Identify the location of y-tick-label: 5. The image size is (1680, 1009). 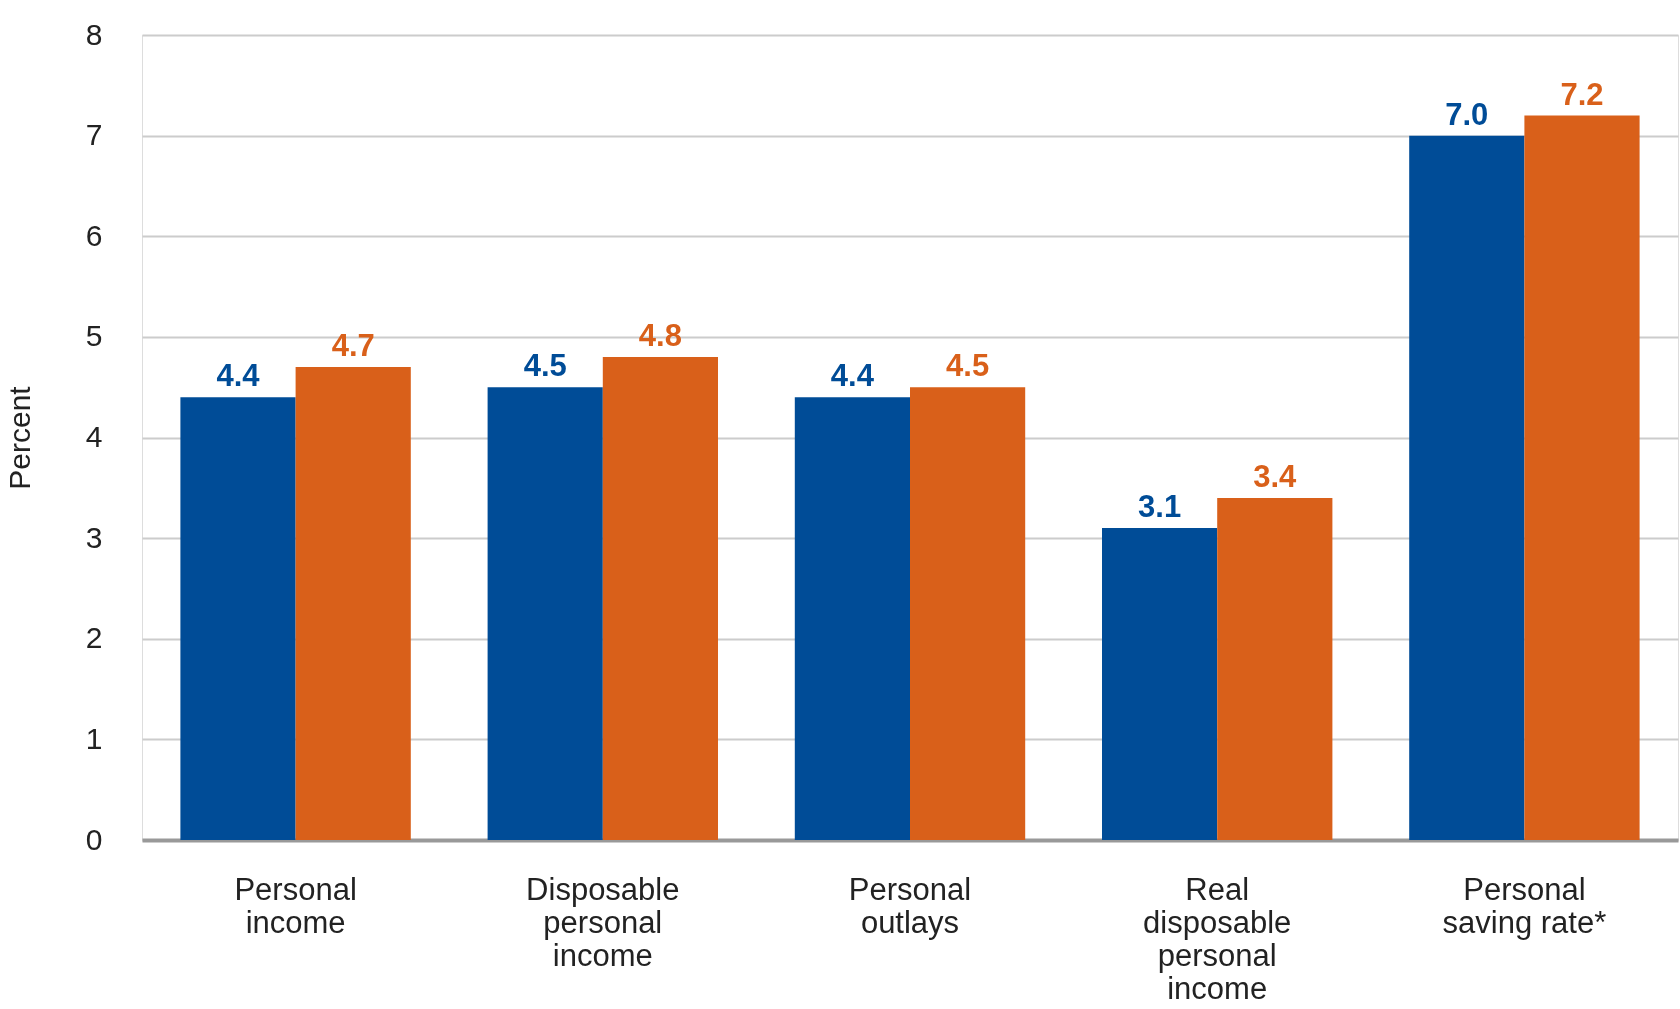
(94, 336).